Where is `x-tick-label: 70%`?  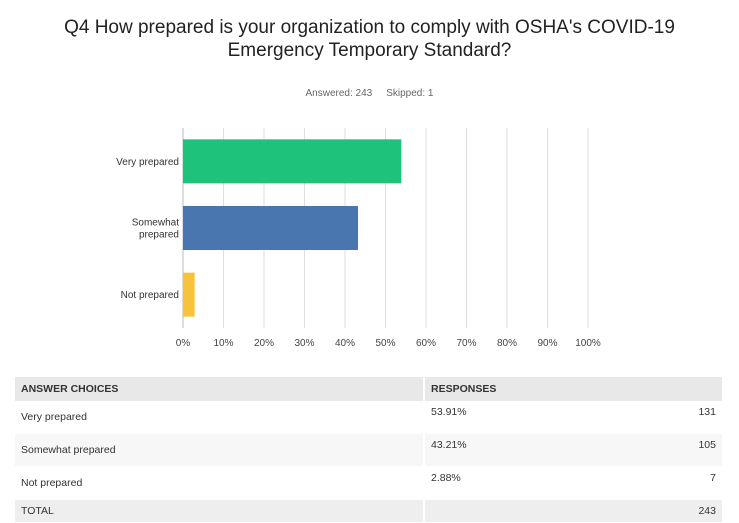
x-tick-label: 70% is located at coordinates (466, 343).